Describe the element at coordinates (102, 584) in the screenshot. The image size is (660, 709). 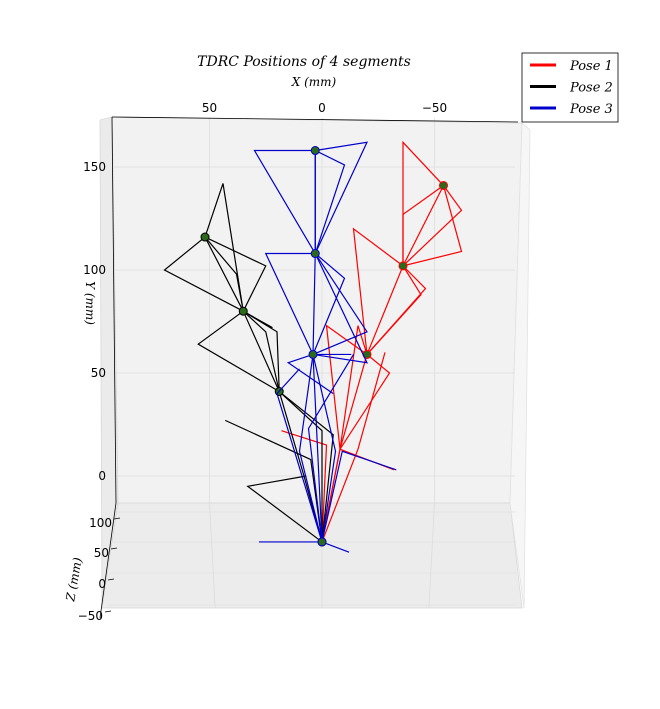
I see `z-tick-label: 0` at that location.